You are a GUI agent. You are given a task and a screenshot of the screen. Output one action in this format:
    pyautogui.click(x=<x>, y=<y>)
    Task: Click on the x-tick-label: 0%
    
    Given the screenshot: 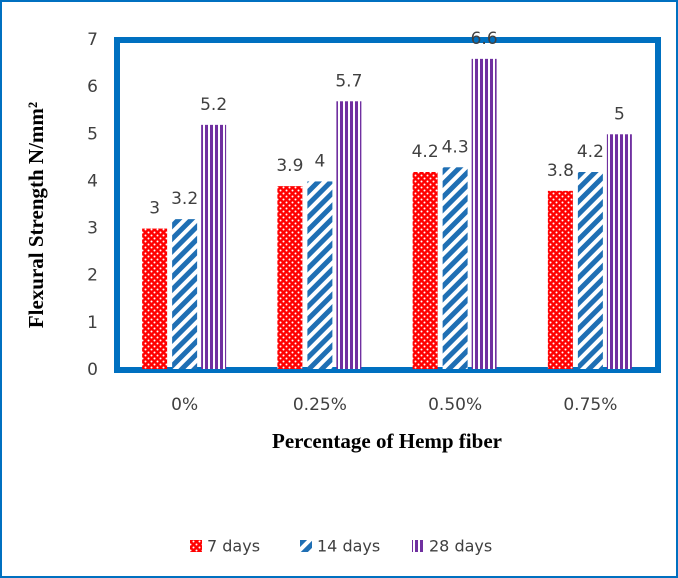 What is the action you would take?
    pyautogui.click(x=184, y=405)
    